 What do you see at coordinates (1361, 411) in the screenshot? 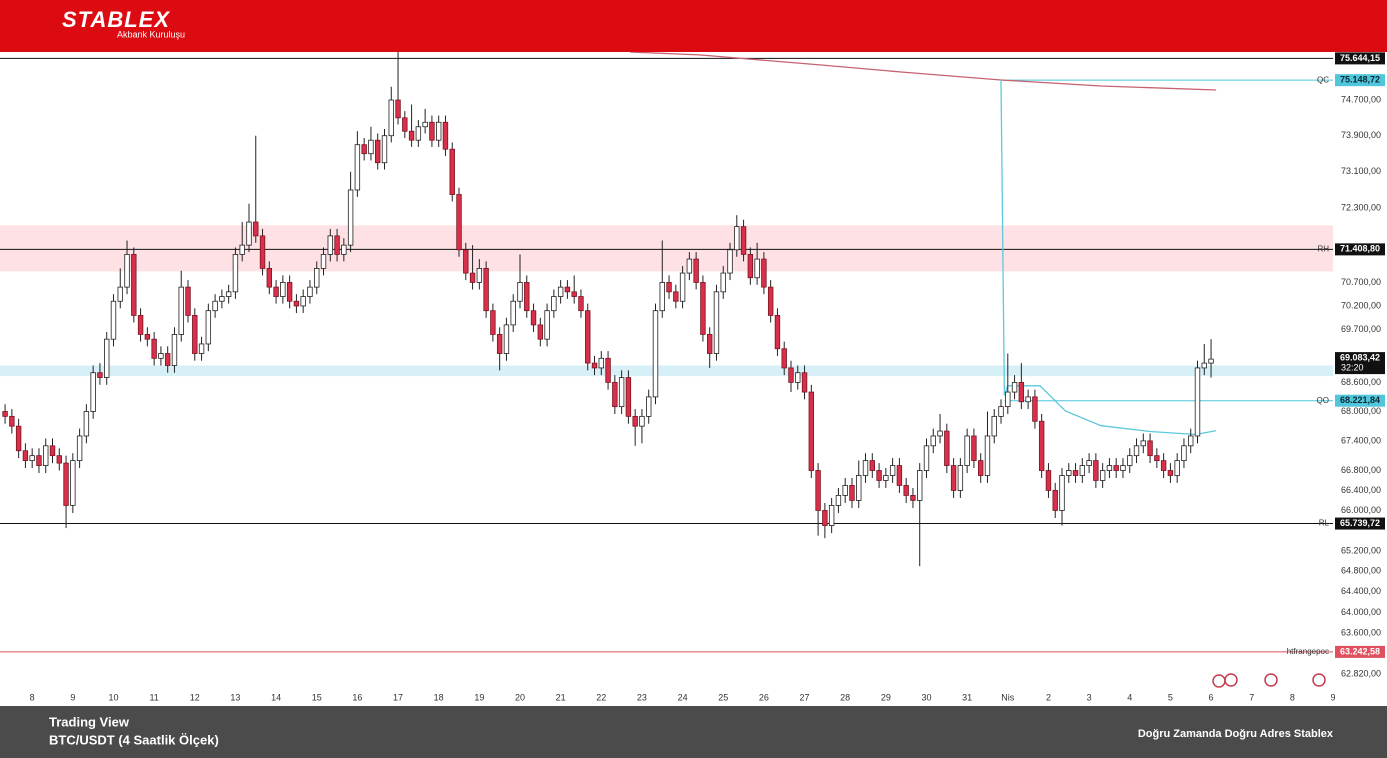
I see `y-tick-label: 68.000,00` at bounding box center [1361, 411].